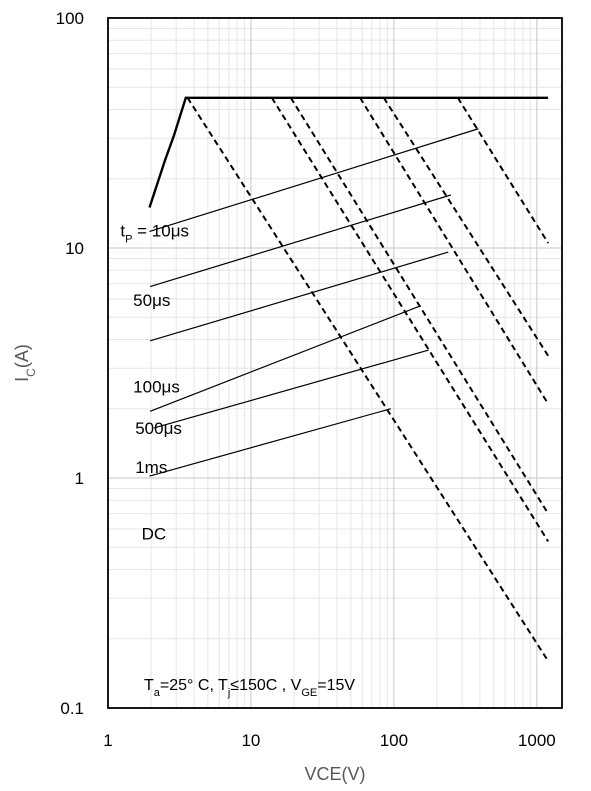 This screenshot has width=591, height=791. Describe the element at coordinates (22, 356) in the screenshot. I see `y-axis-title-tail: (A)` at that location.